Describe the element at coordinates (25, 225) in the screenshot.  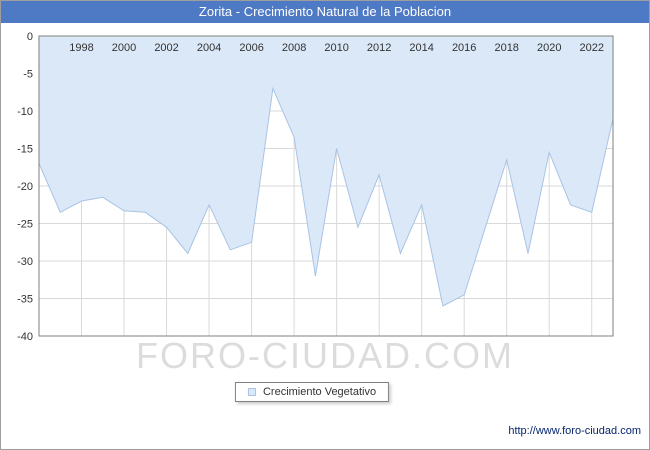
I see `svg-text: -25` at that location.